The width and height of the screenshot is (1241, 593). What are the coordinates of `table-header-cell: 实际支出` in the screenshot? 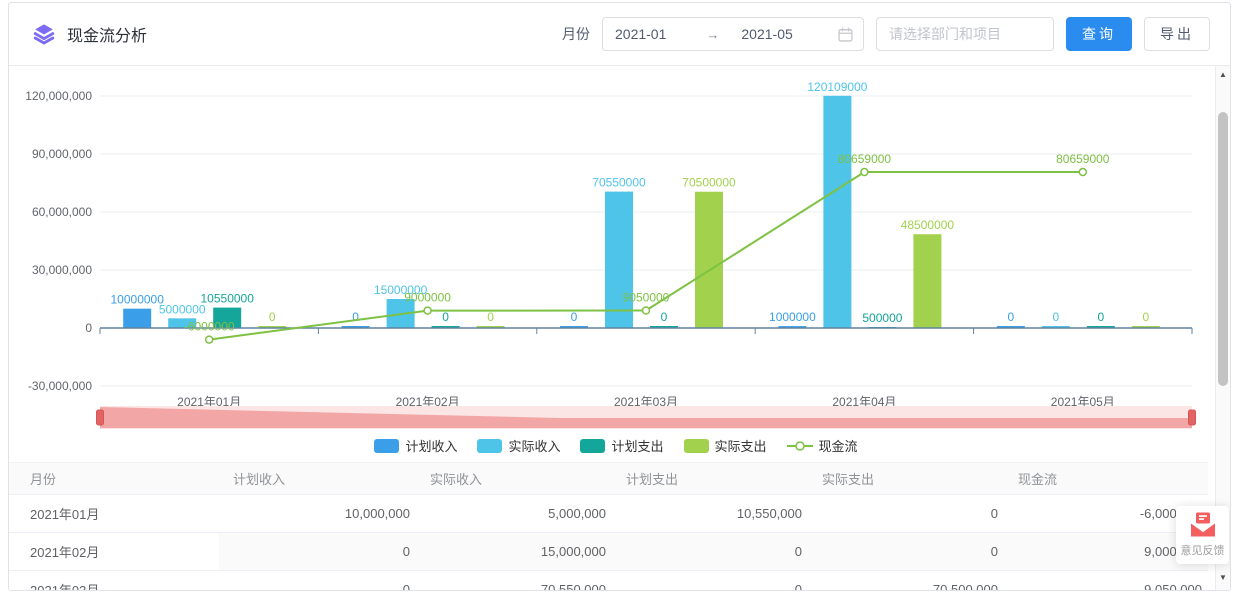 It's located at (906, 478).